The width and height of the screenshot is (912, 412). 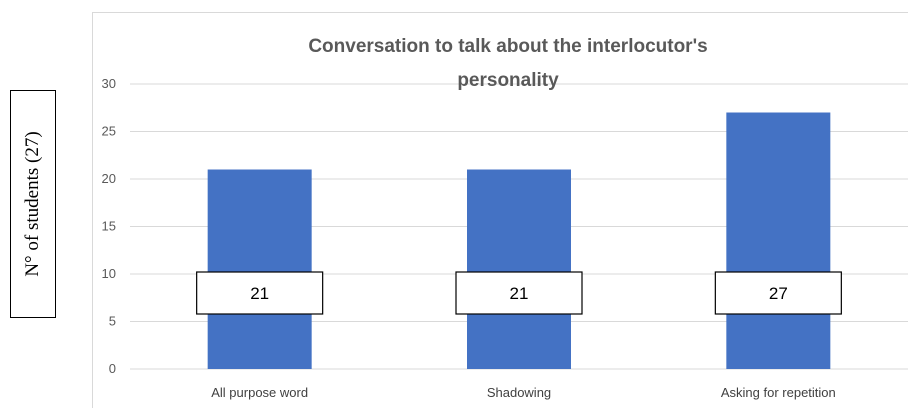 I want to click on category-label: Asking for repetition, so click(x=778, y=392).